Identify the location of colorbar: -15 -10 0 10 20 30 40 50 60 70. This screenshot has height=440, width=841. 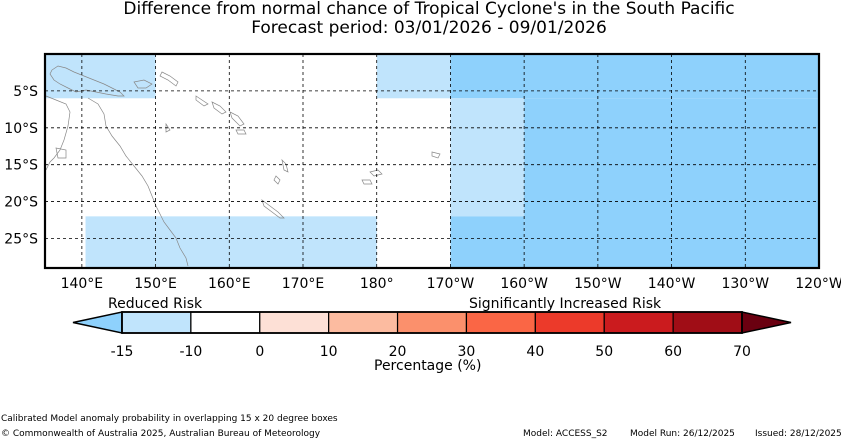
(432, 335).